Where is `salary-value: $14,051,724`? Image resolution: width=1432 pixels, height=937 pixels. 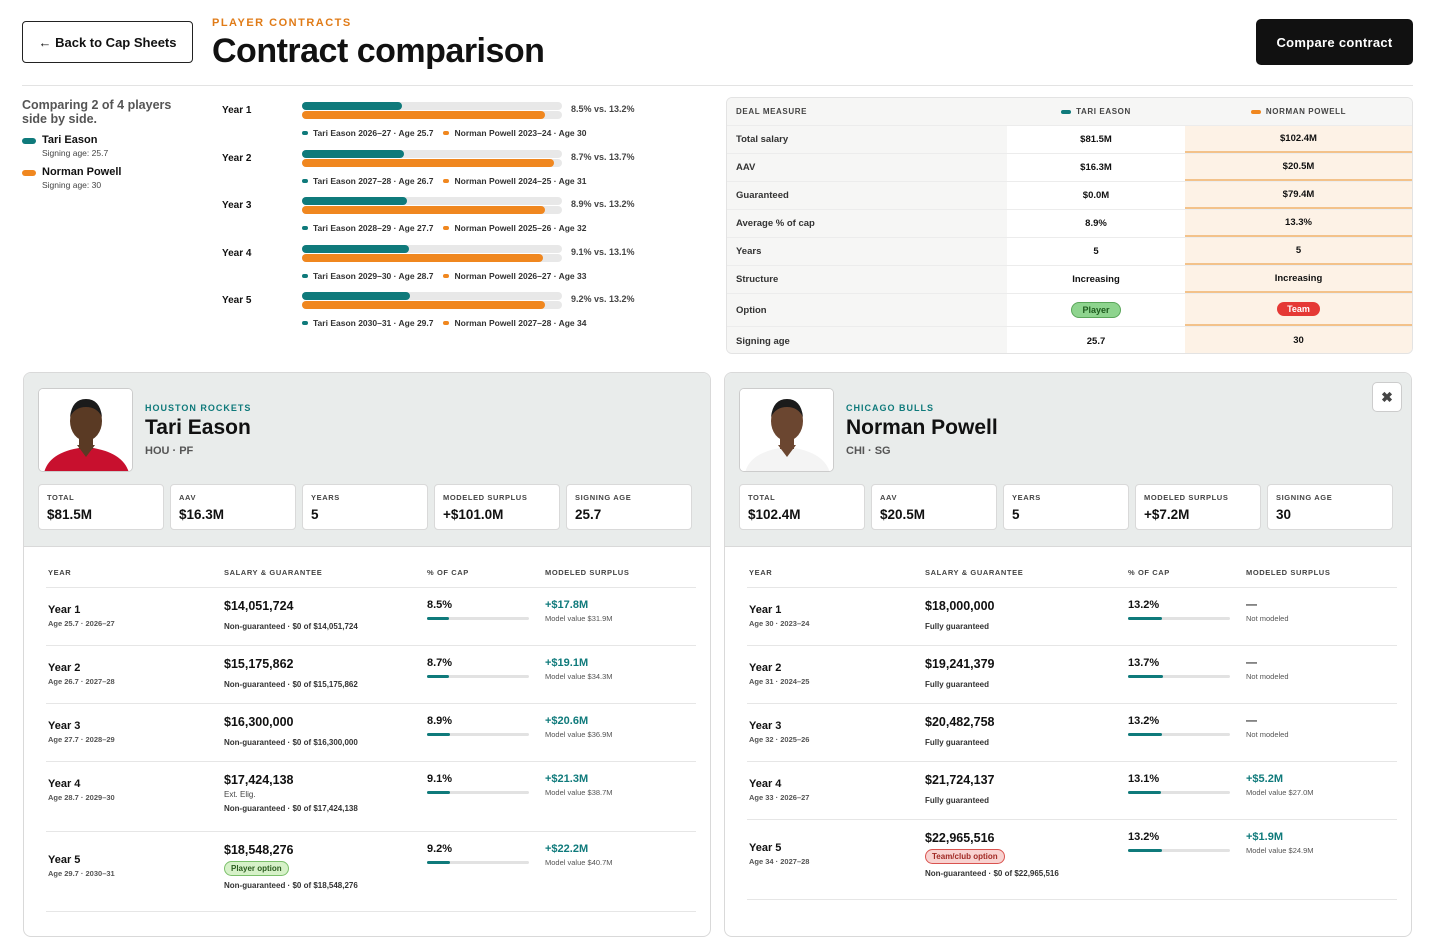
salary-value: $14,051,724 is located at coordinates (259, 606).